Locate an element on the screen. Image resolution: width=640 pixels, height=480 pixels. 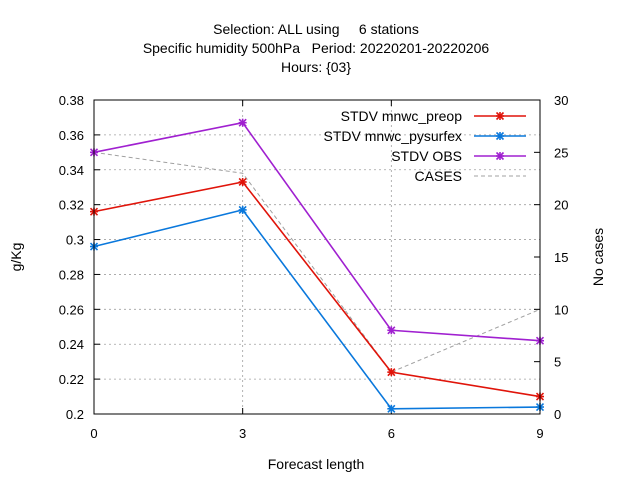
y-tick-label: 0.38 is located at coordinates (71, 100).